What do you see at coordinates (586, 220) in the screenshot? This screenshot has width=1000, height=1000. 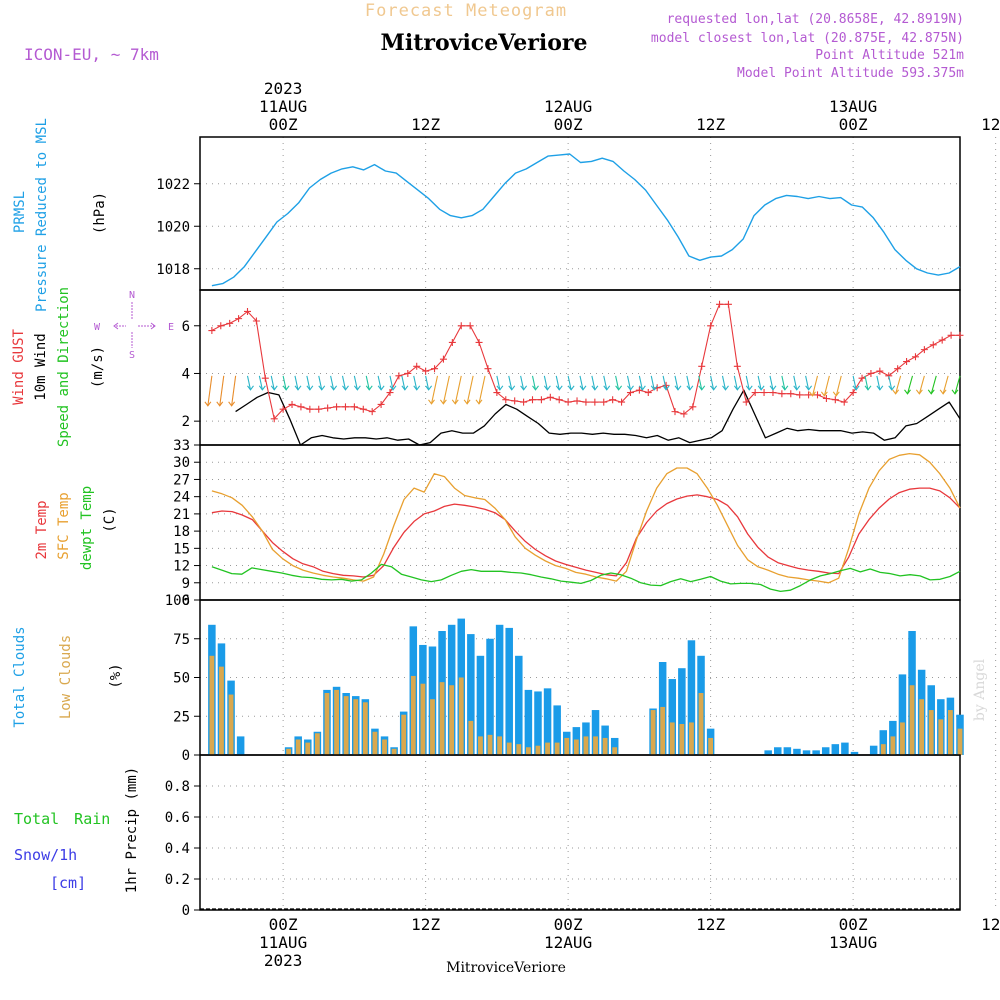 I see `pressure-line` at bounding box center [586, 220].